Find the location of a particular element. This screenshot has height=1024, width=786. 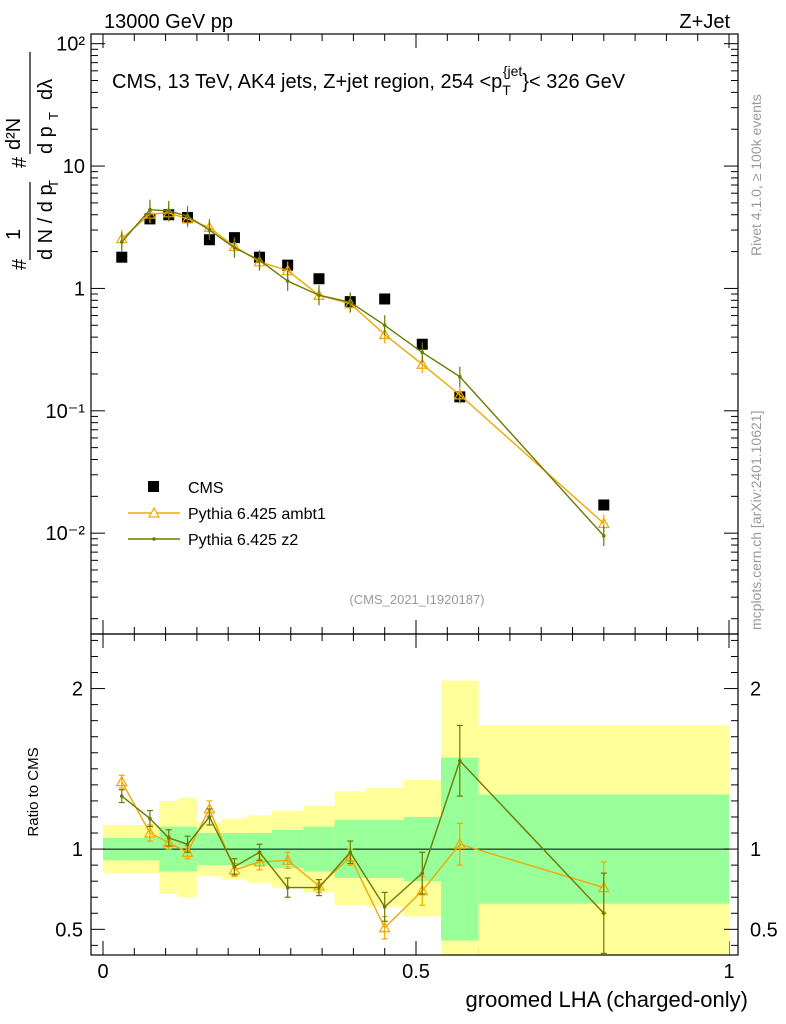

ylabel-dpt: d p is located at coordinates (46, 140).